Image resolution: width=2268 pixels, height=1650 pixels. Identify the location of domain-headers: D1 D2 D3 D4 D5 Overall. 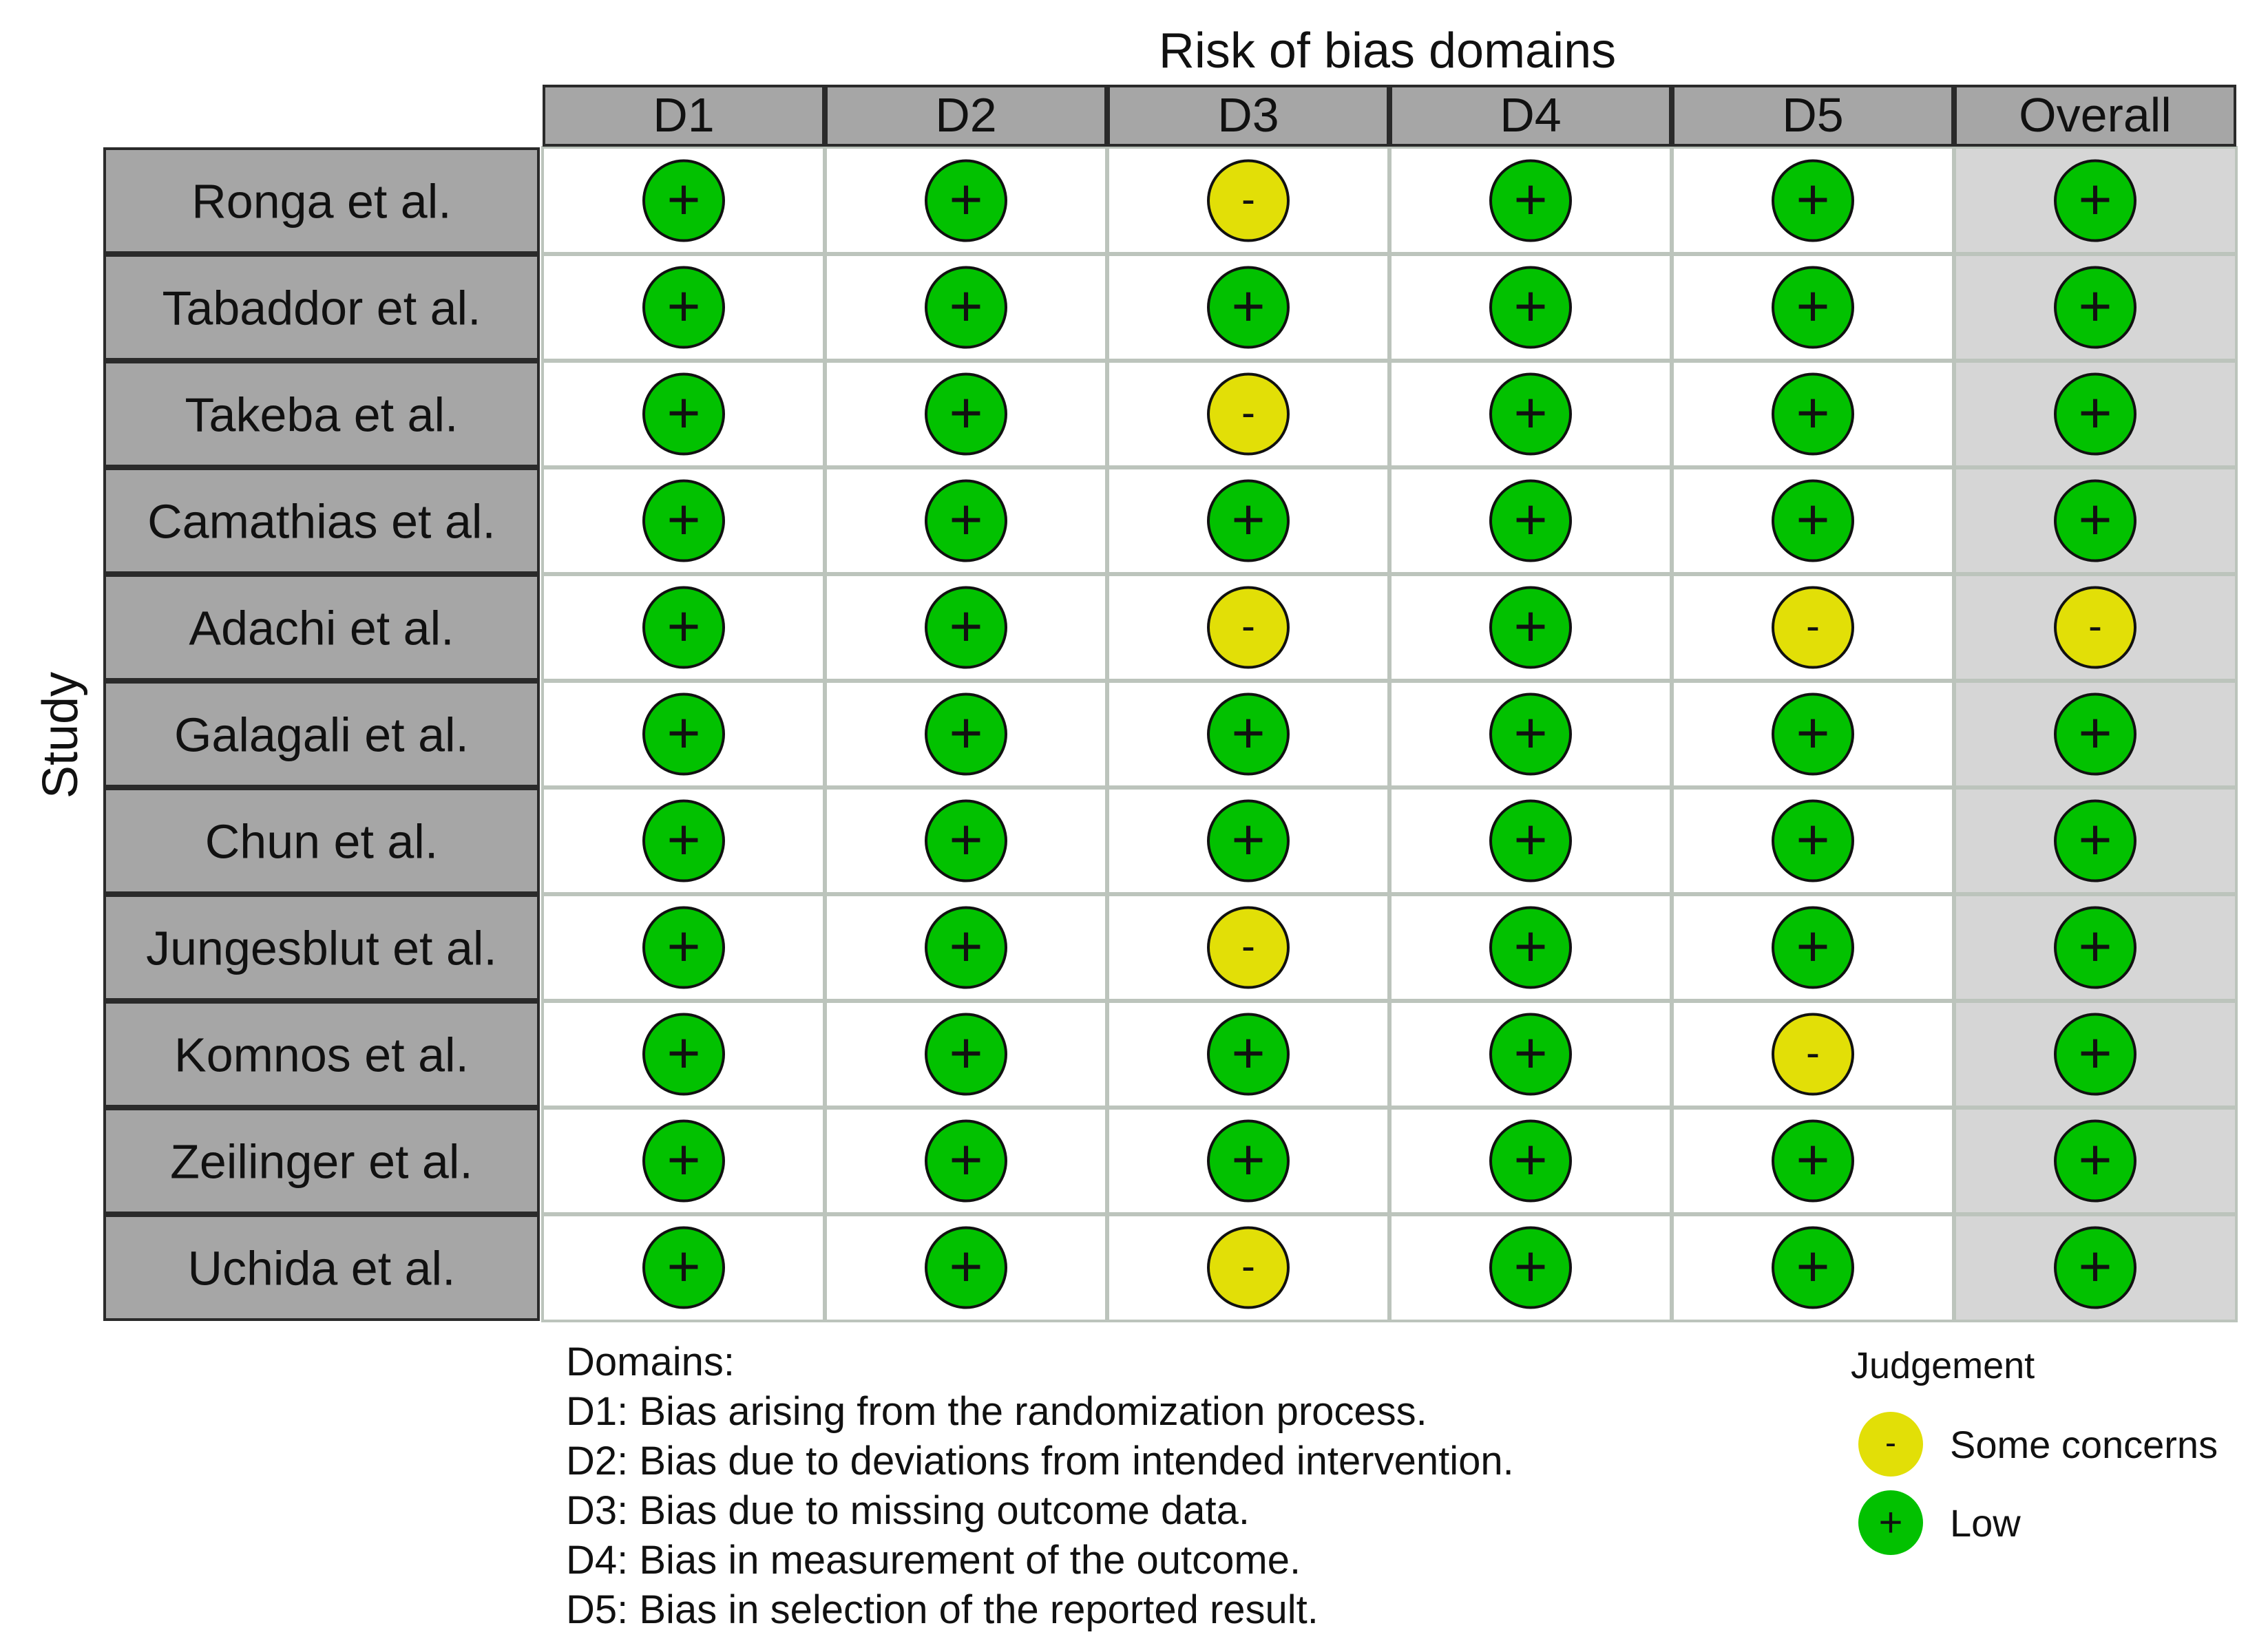
(1389, 116).